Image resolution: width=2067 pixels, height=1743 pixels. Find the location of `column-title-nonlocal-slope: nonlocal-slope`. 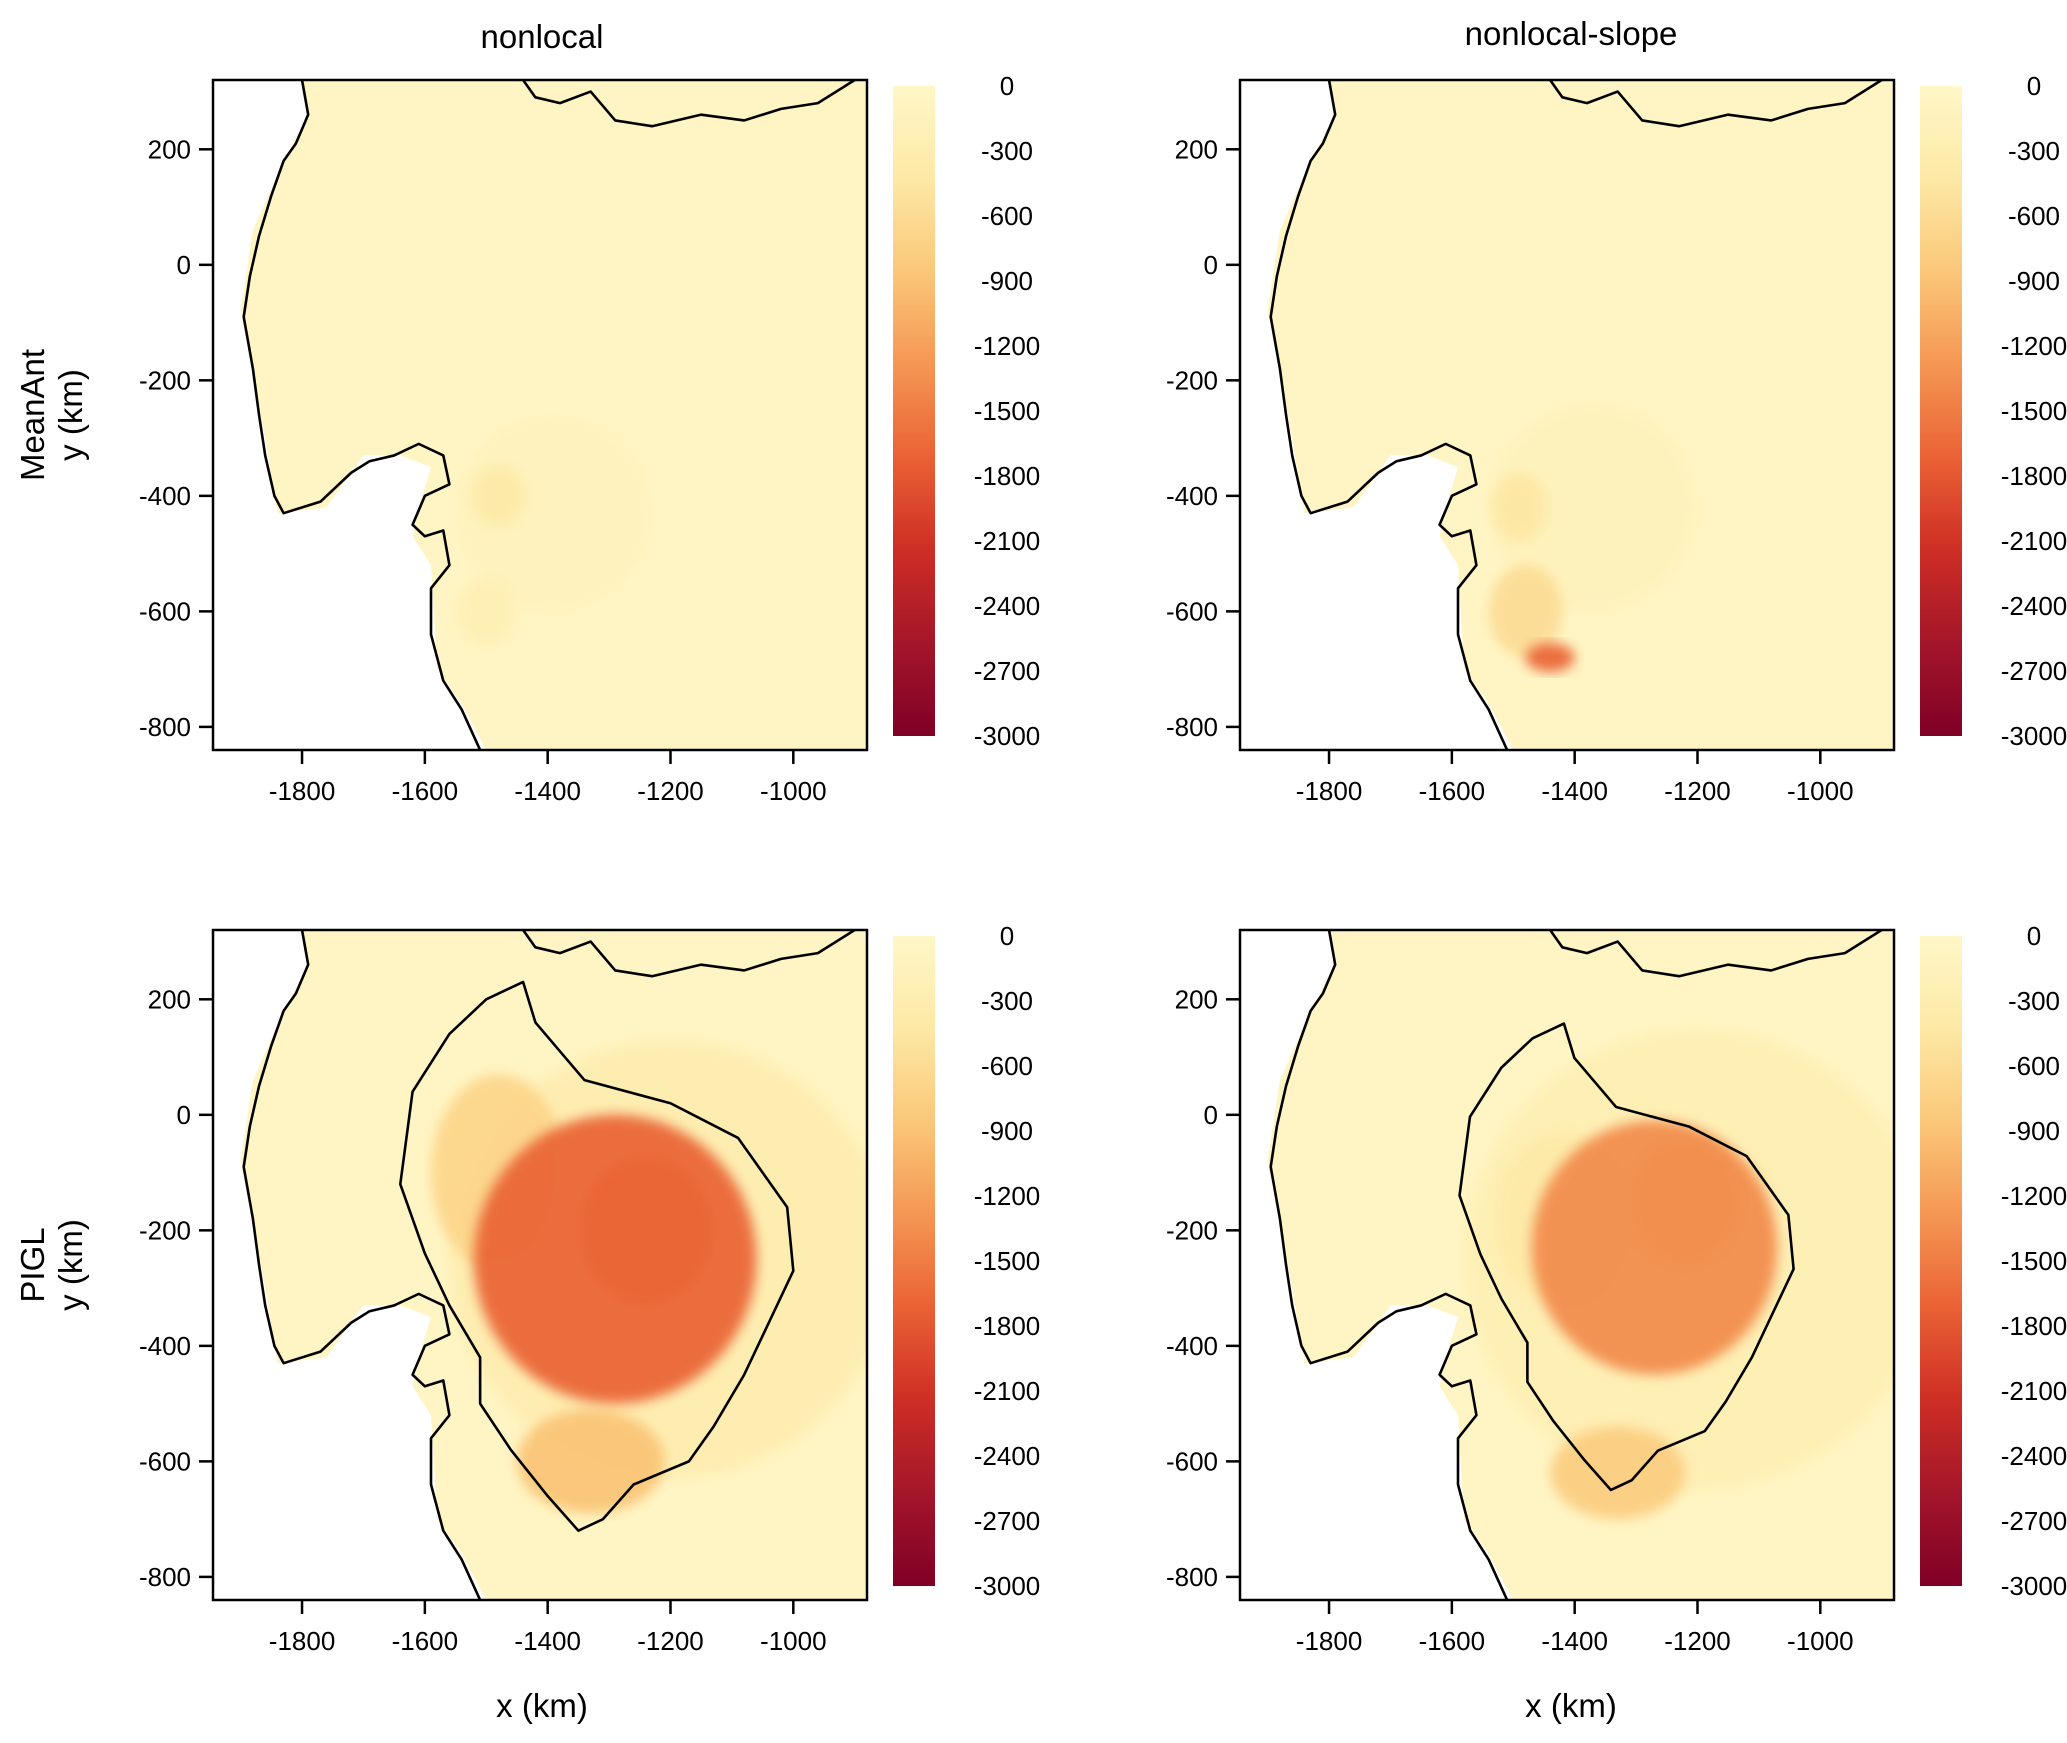

column-title-nonlocal-slope: nonlocal-slope is located at coordinates (1571, 33).